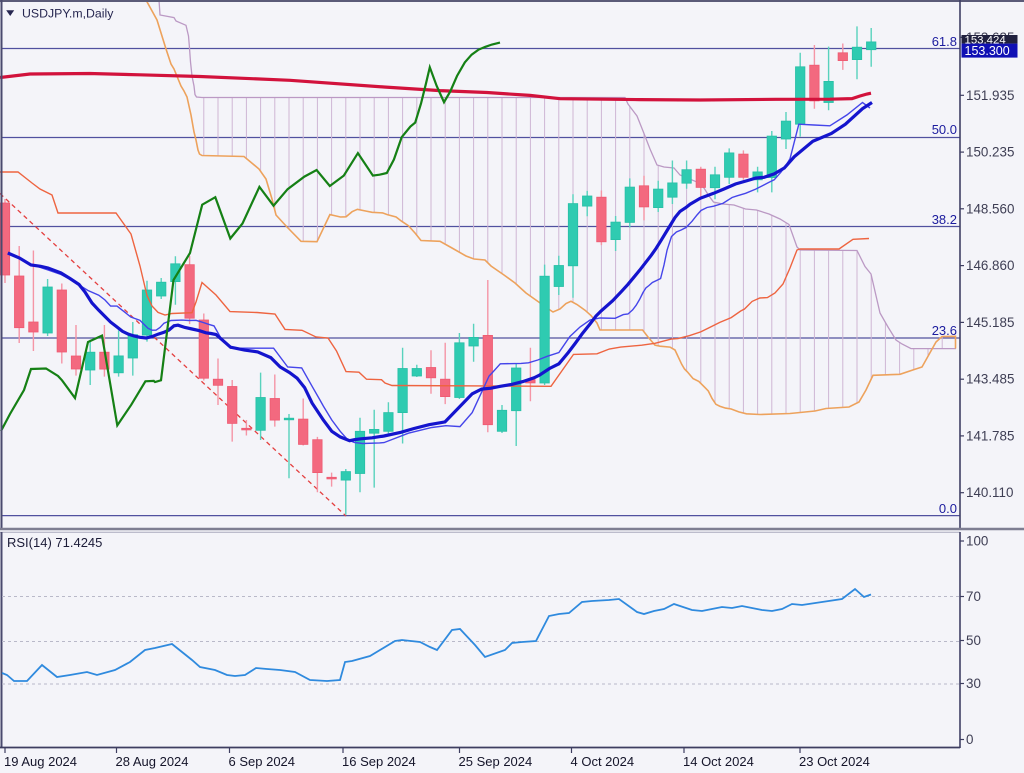  Describe the element at coordinates (977, 541) in the screenshot. I see `svg-text: 100` at that location.